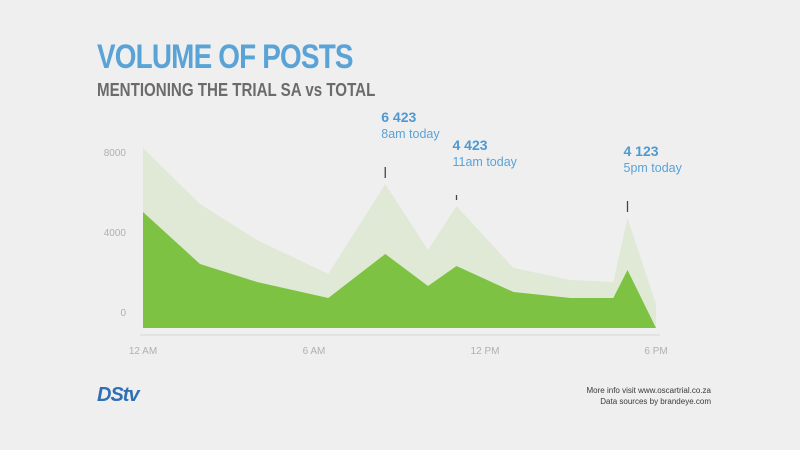  I want to click on annotation-label: 11am today, so click(485, 162).